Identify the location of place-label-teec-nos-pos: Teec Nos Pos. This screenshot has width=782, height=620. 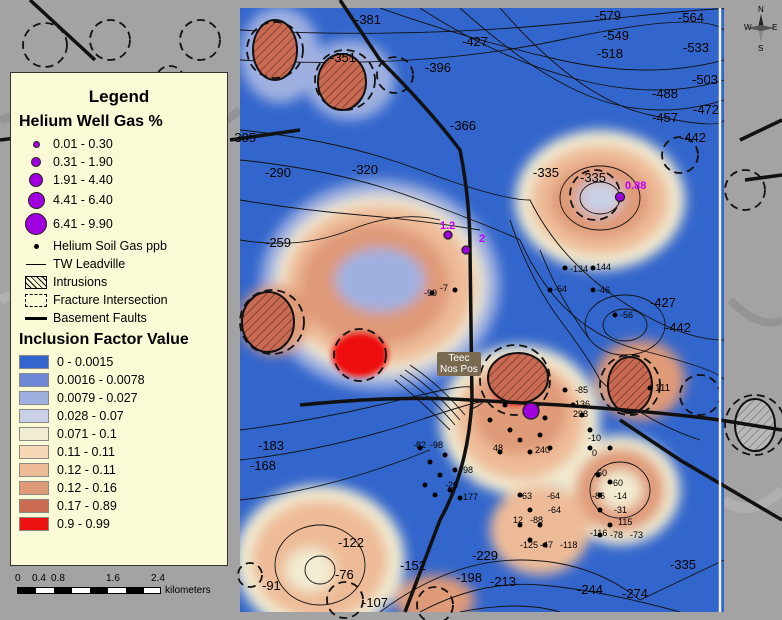
(459, 364).